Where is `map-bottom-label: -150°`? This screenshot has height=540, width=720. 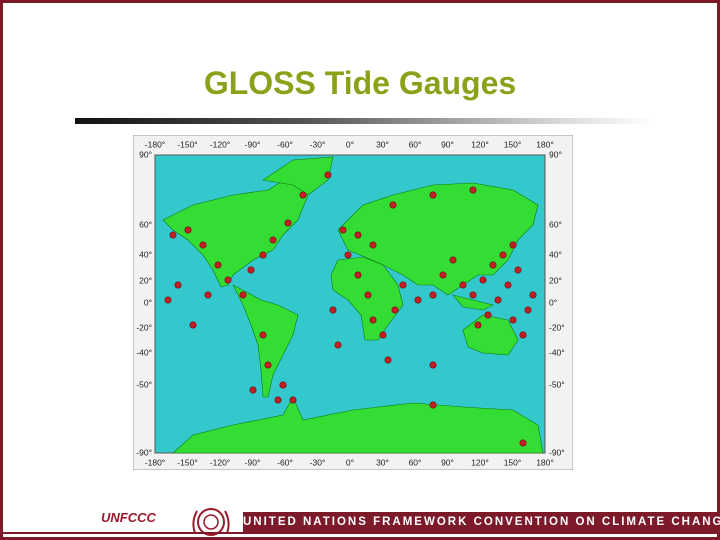
map-bottom-label: -150° is located at coordinates (187, 462).